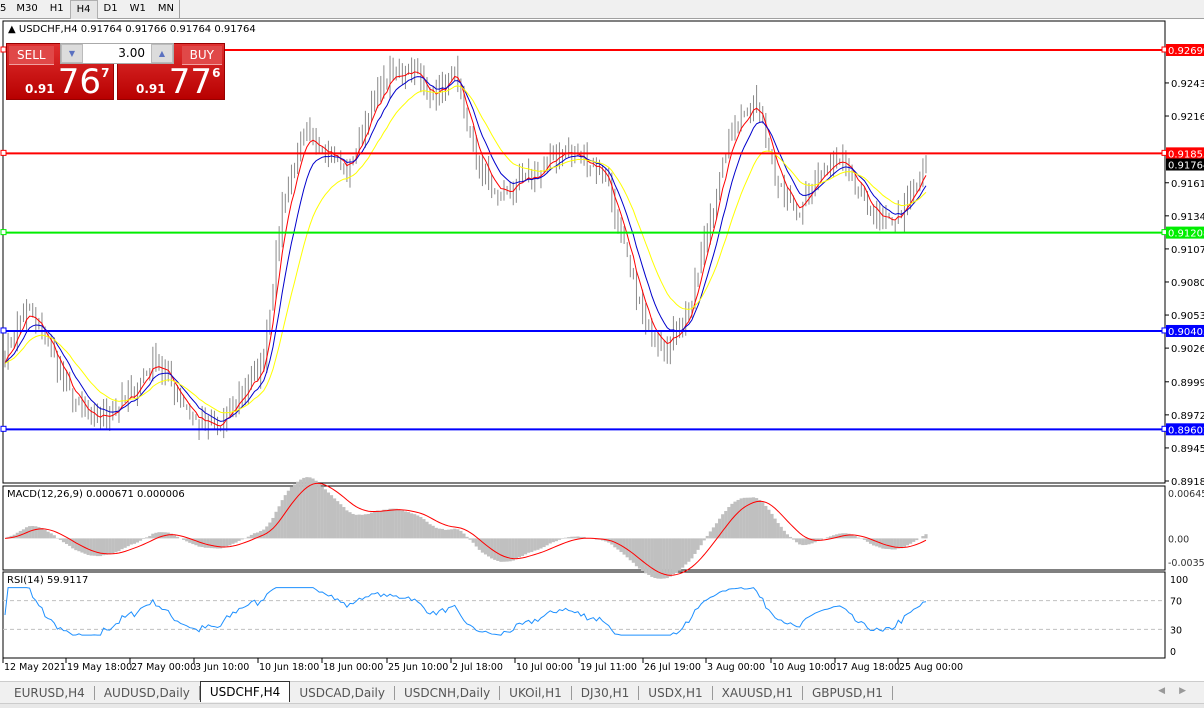 This screenshot has height=708, width=1204. I want to click on time-tick-label: 19 Jul 11:00, so click(608, 667).